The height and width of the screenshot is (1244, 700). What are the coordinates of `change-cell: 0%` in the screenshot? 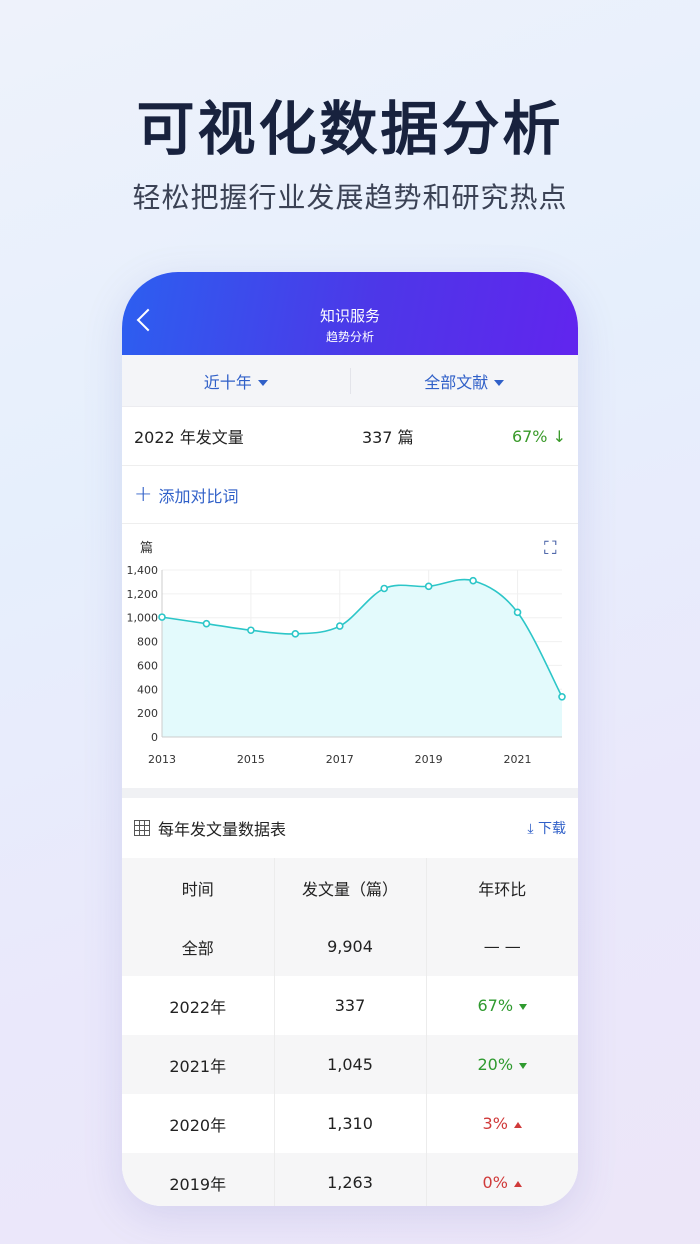 It's located at (502, 1179).